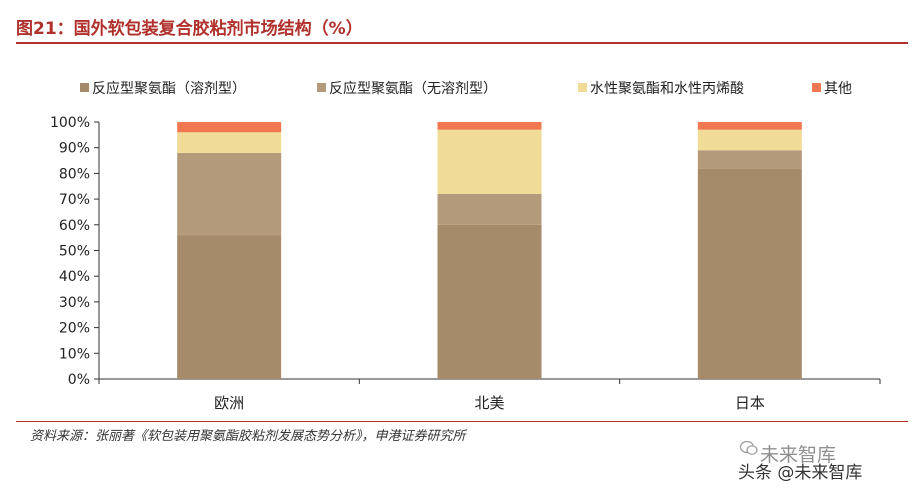 Image resolution: width=924 pixels, height=491 pixels. Describe the element at coordinates (750, 403) in the screenshot. I see `x-tick-label: 日本` at that location.